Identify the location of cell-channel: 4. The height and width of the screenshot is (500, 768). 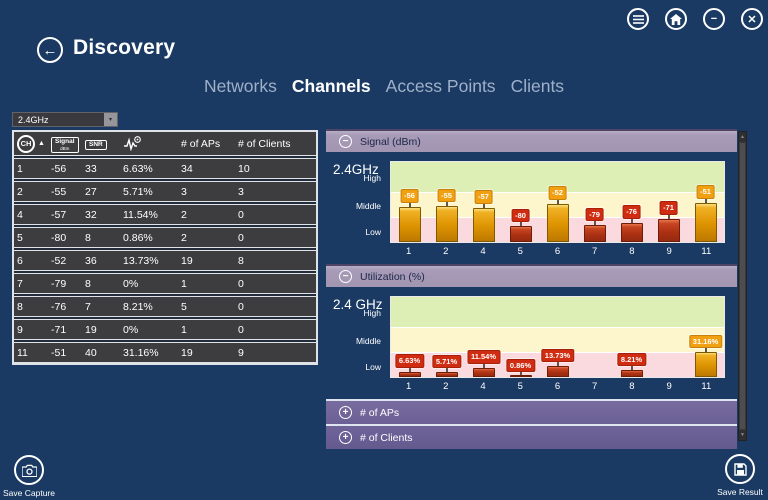
(20, 214).